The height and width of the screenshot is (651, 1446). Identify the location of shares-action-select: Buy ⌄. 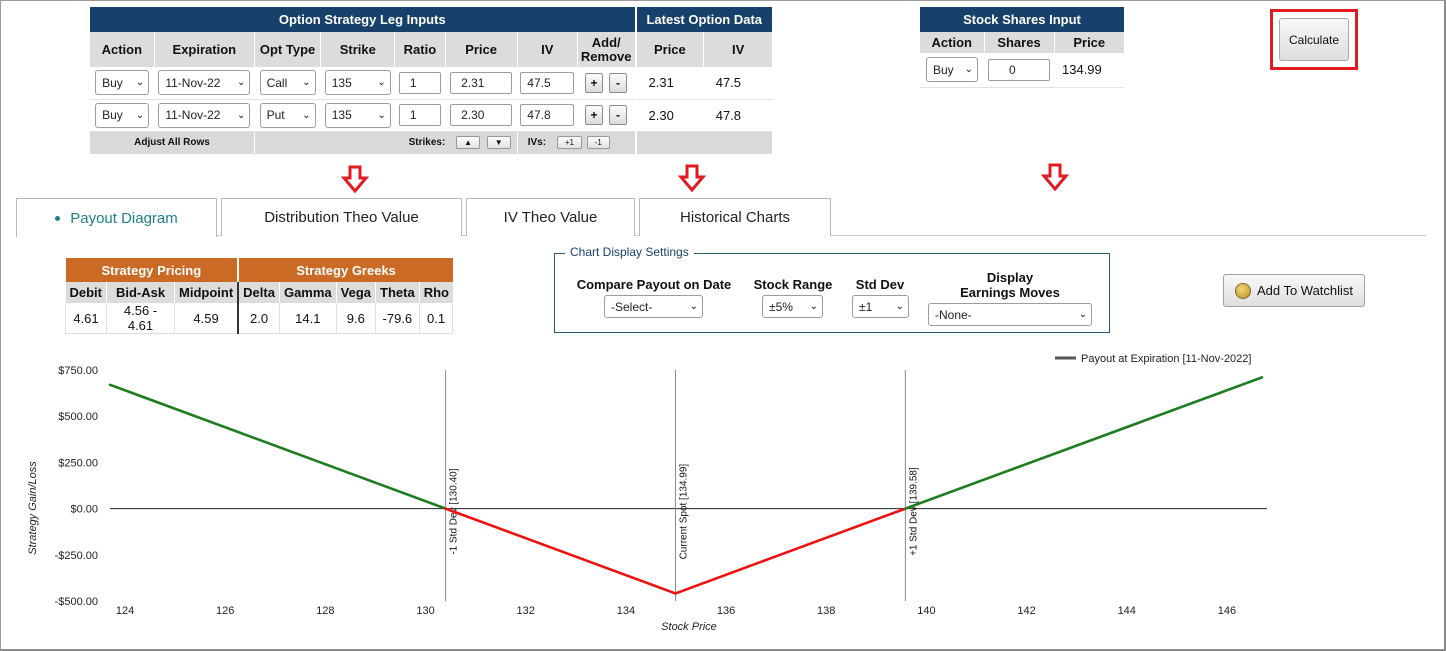
(952, 70).